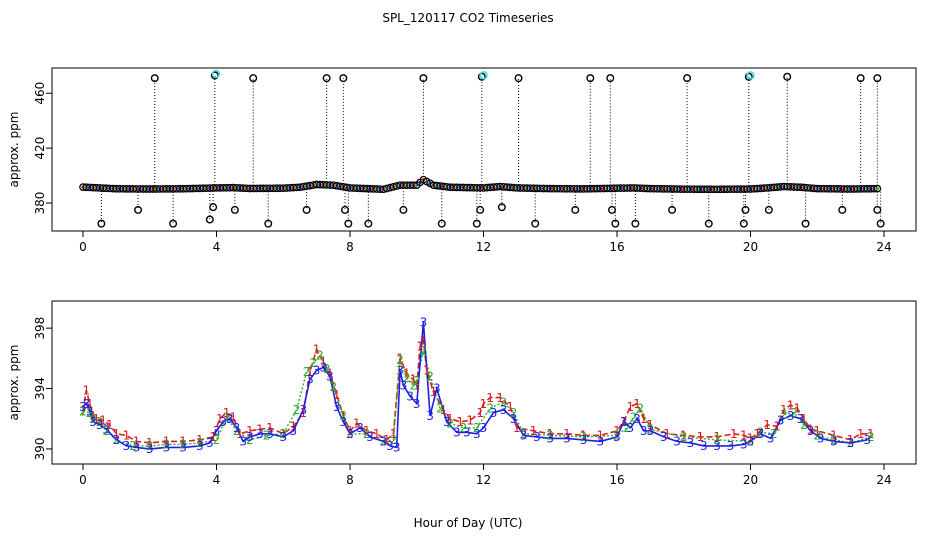 This screenshot has width=936, height=540. What do you see at coordinates (83, 480) in the screenshot?
I see `panel2-x-tick-label: 0` at bounding box center [83, 480].